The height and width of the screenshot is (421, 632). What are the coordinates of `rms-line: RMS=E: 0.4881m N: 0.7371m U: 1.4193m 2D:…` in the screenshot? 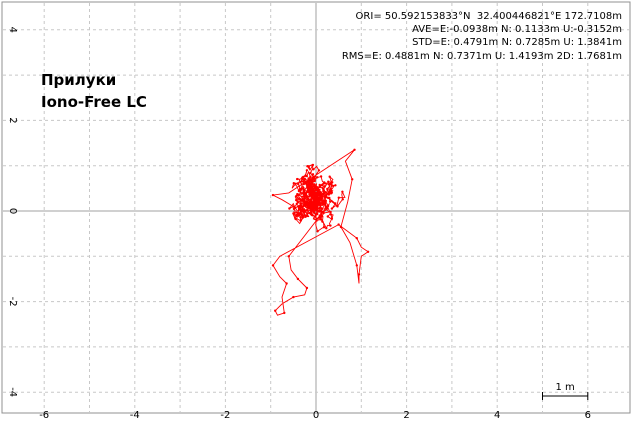 It's located at (481, 56).